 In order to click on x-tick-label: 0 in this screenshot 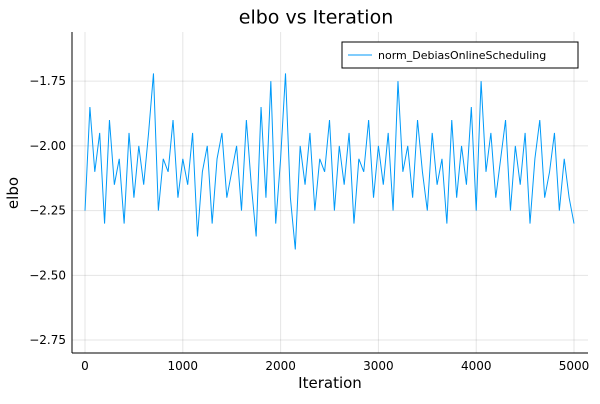, I will do `click(85, 366)`.